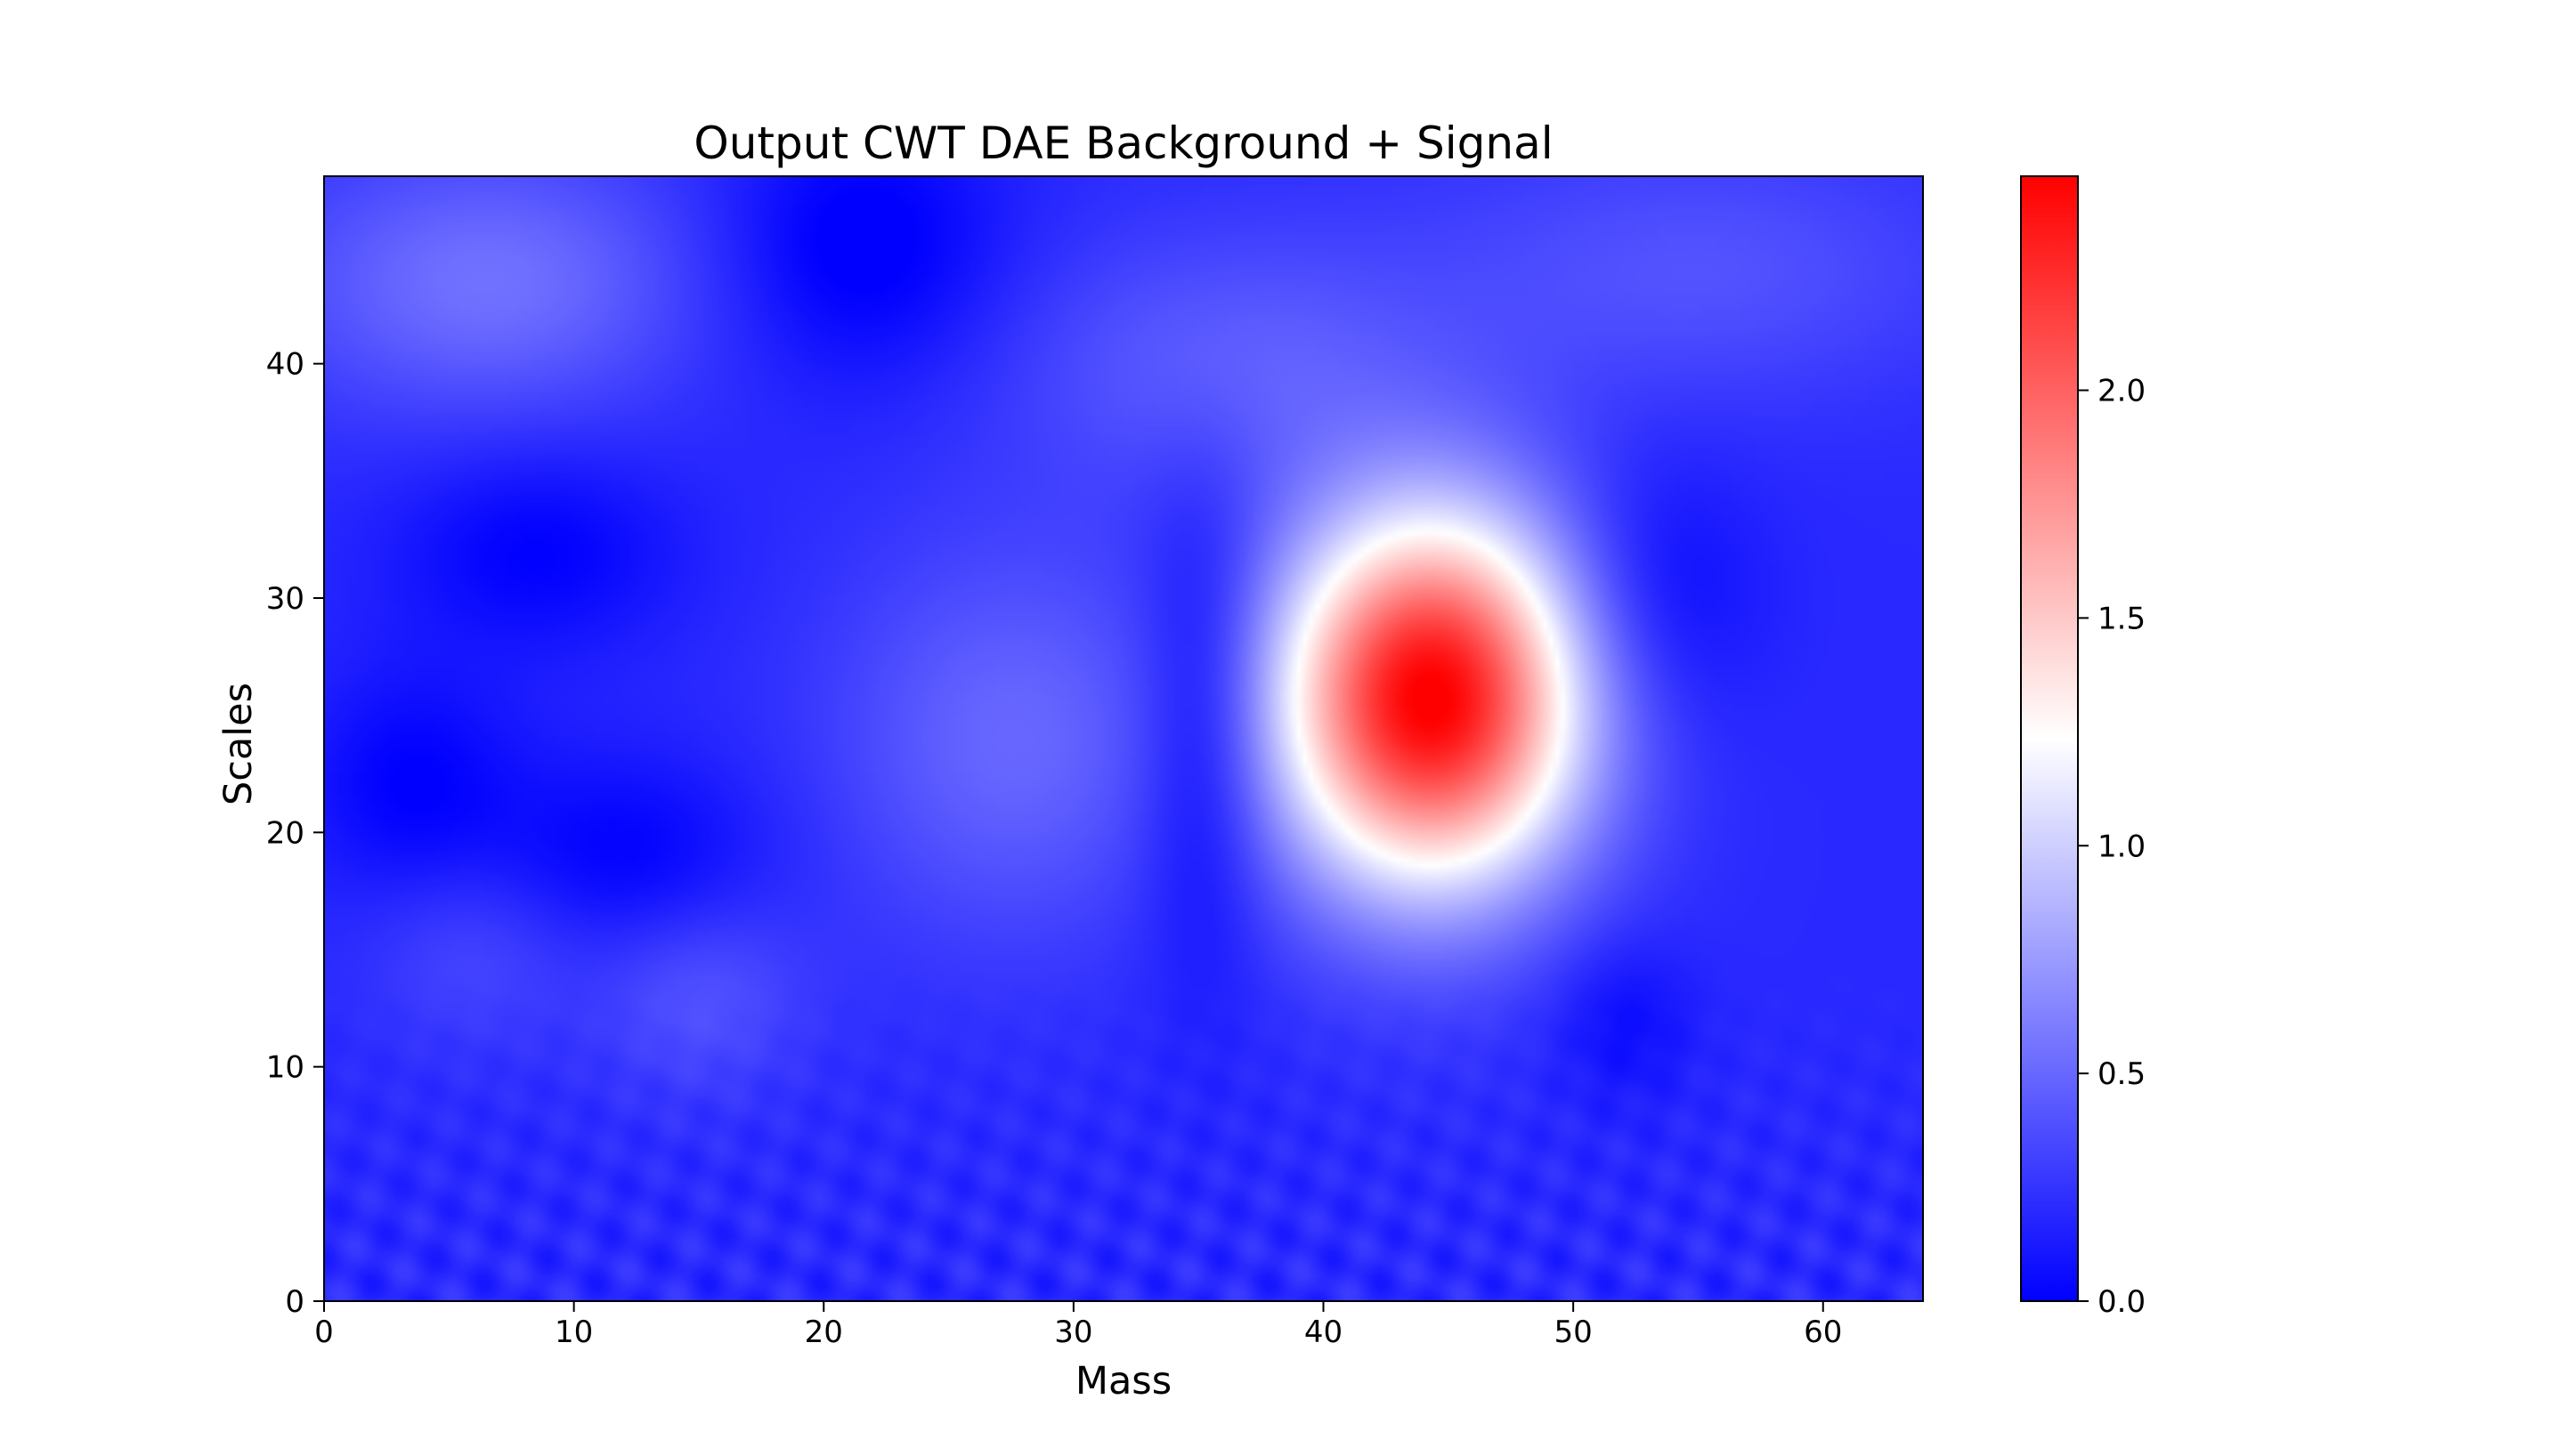 The height and width of the screenshot is (1456, 2564). What do you see at coordinates (2121, 618) in the screenshot?
I see `colorbar-tick-label: 1.5` at bounding box center [2121, 618].